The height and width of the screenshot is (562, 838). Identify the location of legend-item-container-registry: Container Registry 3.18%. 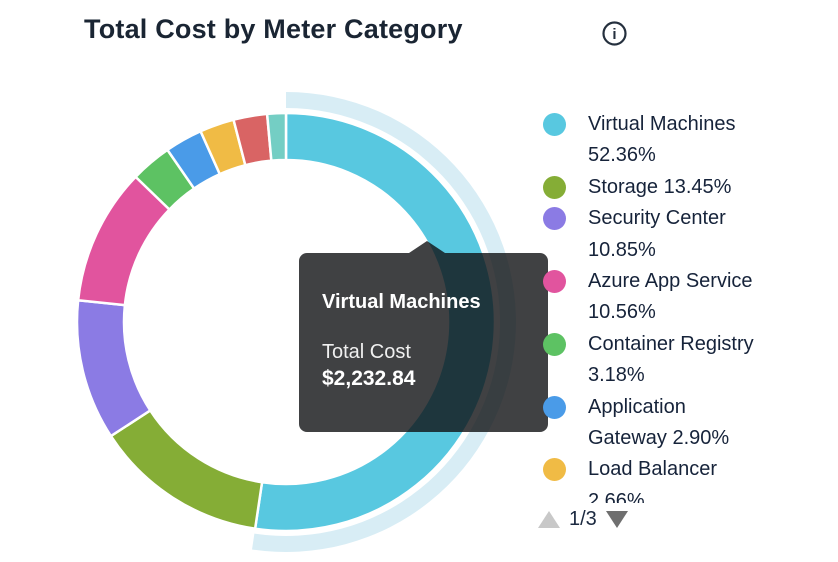
(668, 360).